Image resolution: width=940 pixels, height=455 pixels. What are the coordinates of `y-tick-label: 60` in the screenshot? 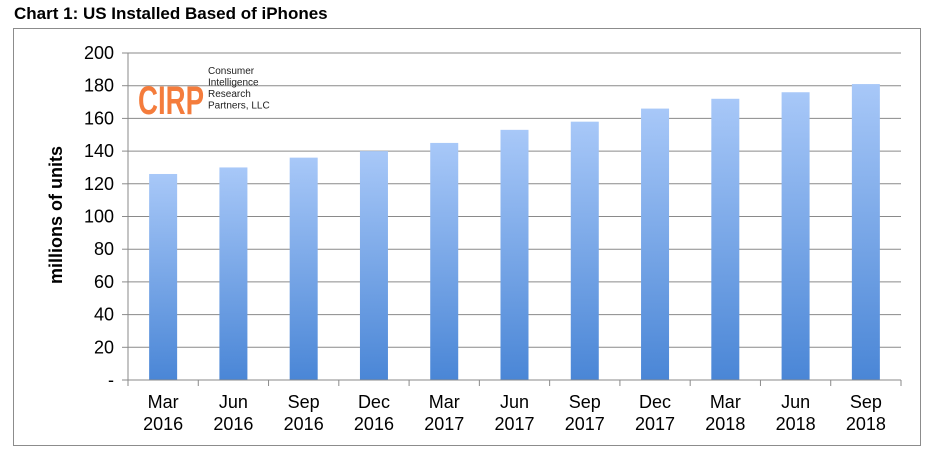 It's located at (104, 282).